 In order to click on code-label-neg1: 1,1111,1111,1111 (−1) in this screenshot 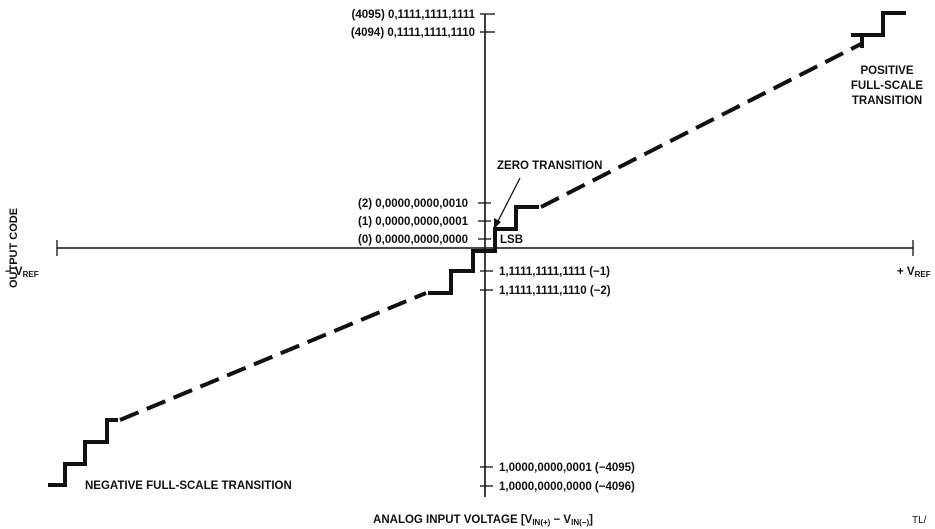, I will do `click(554, 272)`.